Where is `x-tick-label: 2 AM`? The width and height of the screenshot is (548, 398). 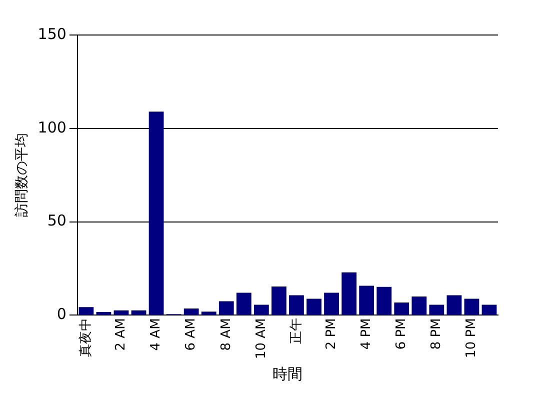
x-tick-label: 2 AM is located at coordinates (121, 334).